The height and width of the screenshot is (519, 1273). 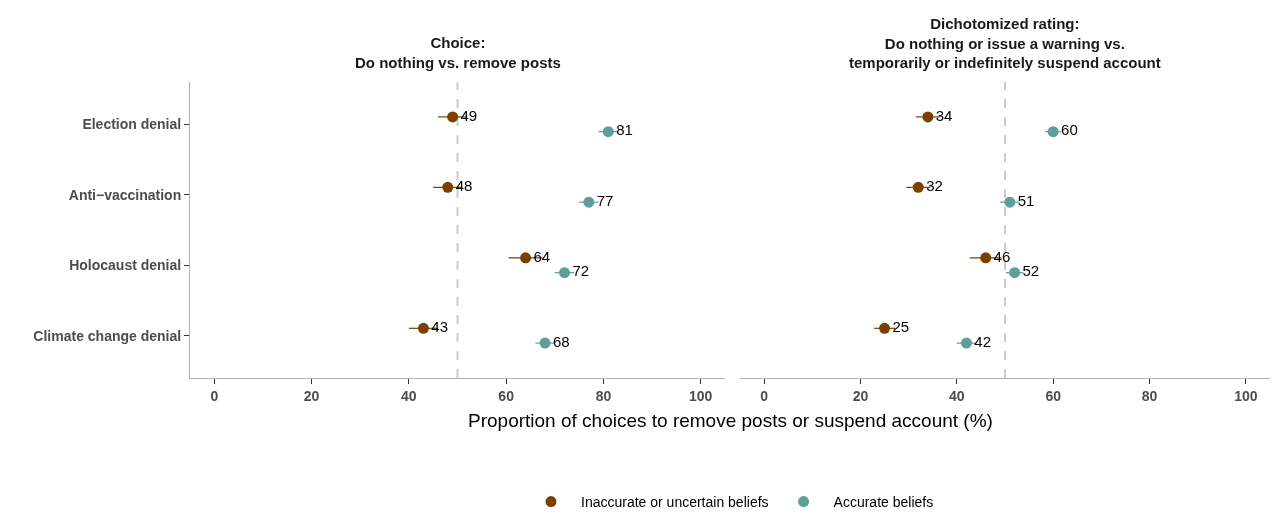 What do you see at coordinates (132, 124) in the screenshot?
I see `y-tick-label: Election denial` at bounding box center [132, 124].